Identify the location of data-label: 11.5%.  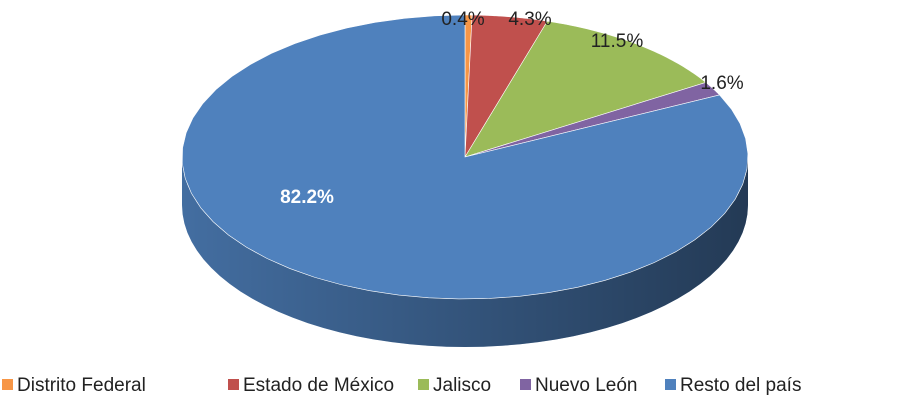
(617, 41).